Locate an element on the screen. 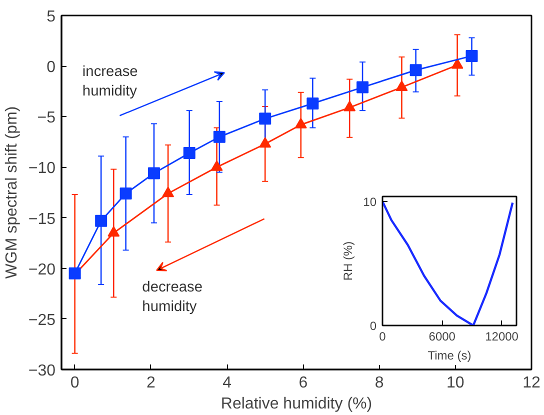 Image resolution: width=544 pixels, height=415 pixels. x-tick-label: 2 is located at coordinates (151, 383).